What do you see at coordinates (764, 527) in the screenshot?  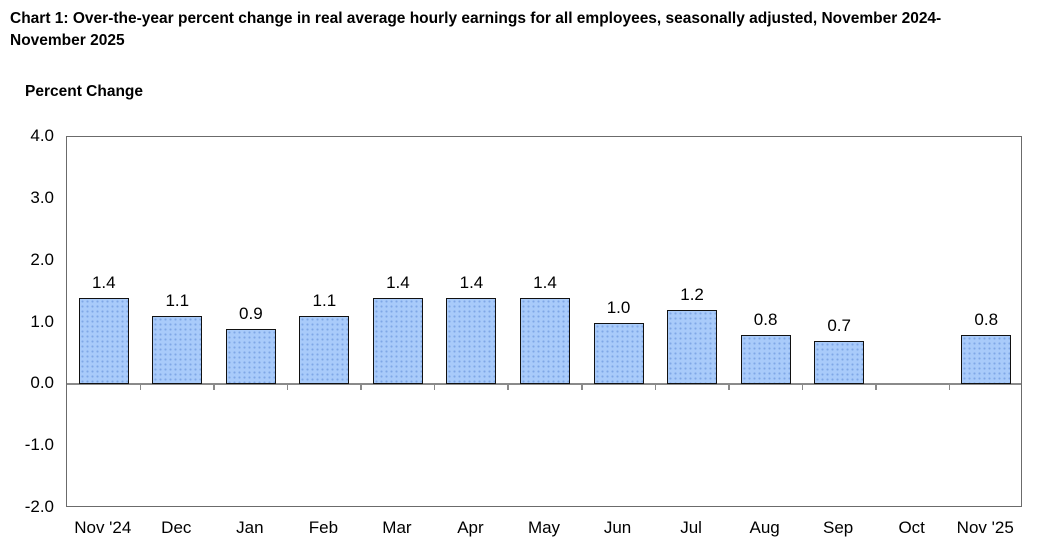 I see `x-tick-label: Aug` at bounding box center [764, 527].